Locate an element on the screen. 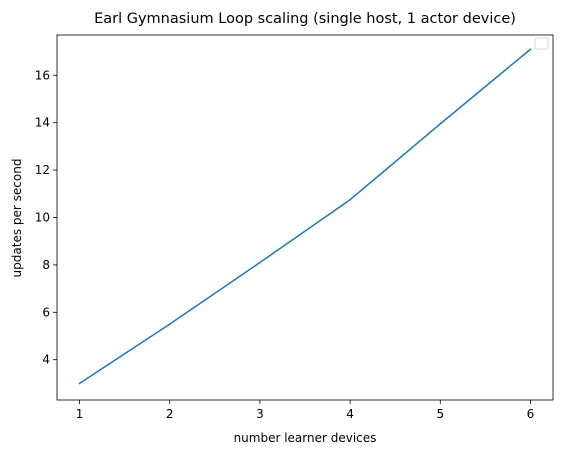  x-tick-label: 1 is located at coordinates (80, 414).